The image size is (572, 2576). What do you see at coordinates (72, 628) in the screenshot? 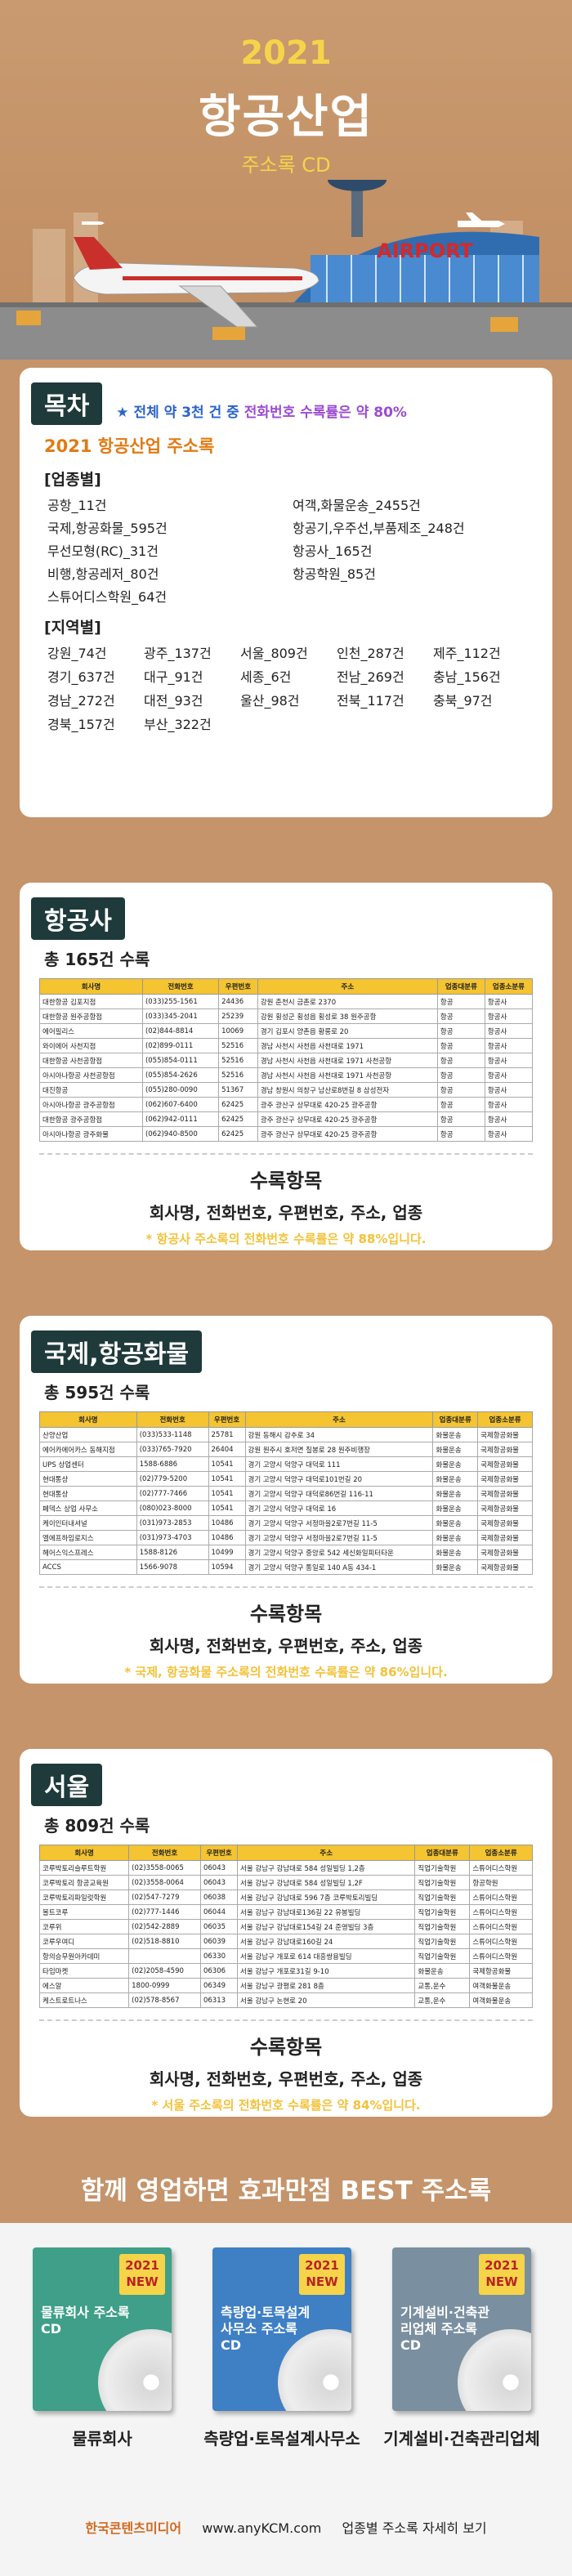
I see `group-label: [지역별]` at bounding box center [72, 628].